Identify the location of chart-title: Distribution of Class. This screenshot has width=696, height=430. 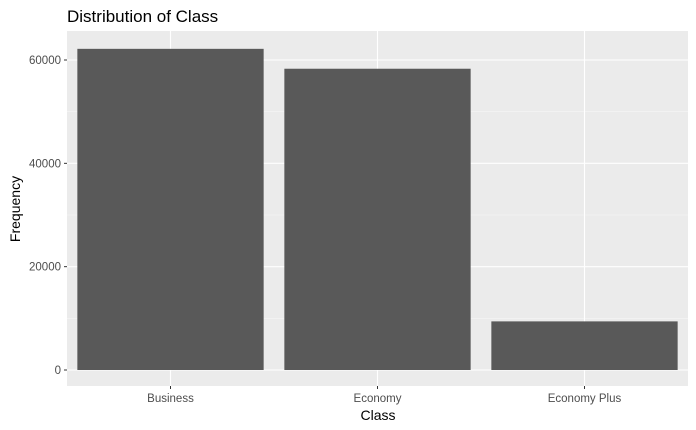
(142, 16).